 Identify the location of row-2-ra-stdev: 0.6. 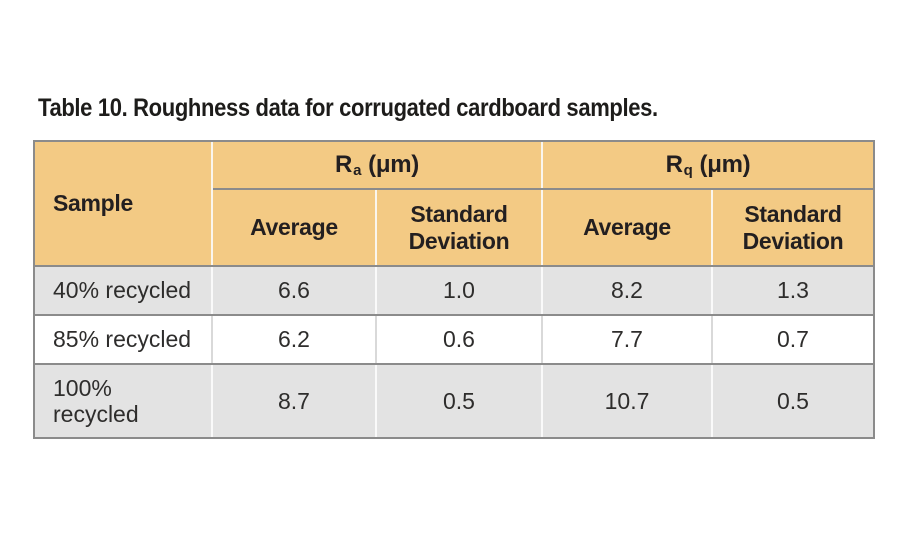
(459, 339).